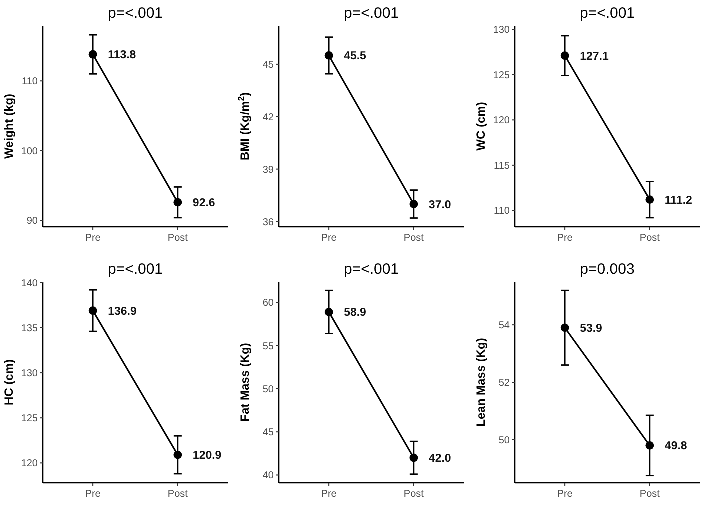 The width and height of the screenshot is (709, 512). What do you see at coordinates (245, 382) in the screenshot?
I see `y-axis-title: Fat Mass (Kg)` at bounding box center [245, 382].